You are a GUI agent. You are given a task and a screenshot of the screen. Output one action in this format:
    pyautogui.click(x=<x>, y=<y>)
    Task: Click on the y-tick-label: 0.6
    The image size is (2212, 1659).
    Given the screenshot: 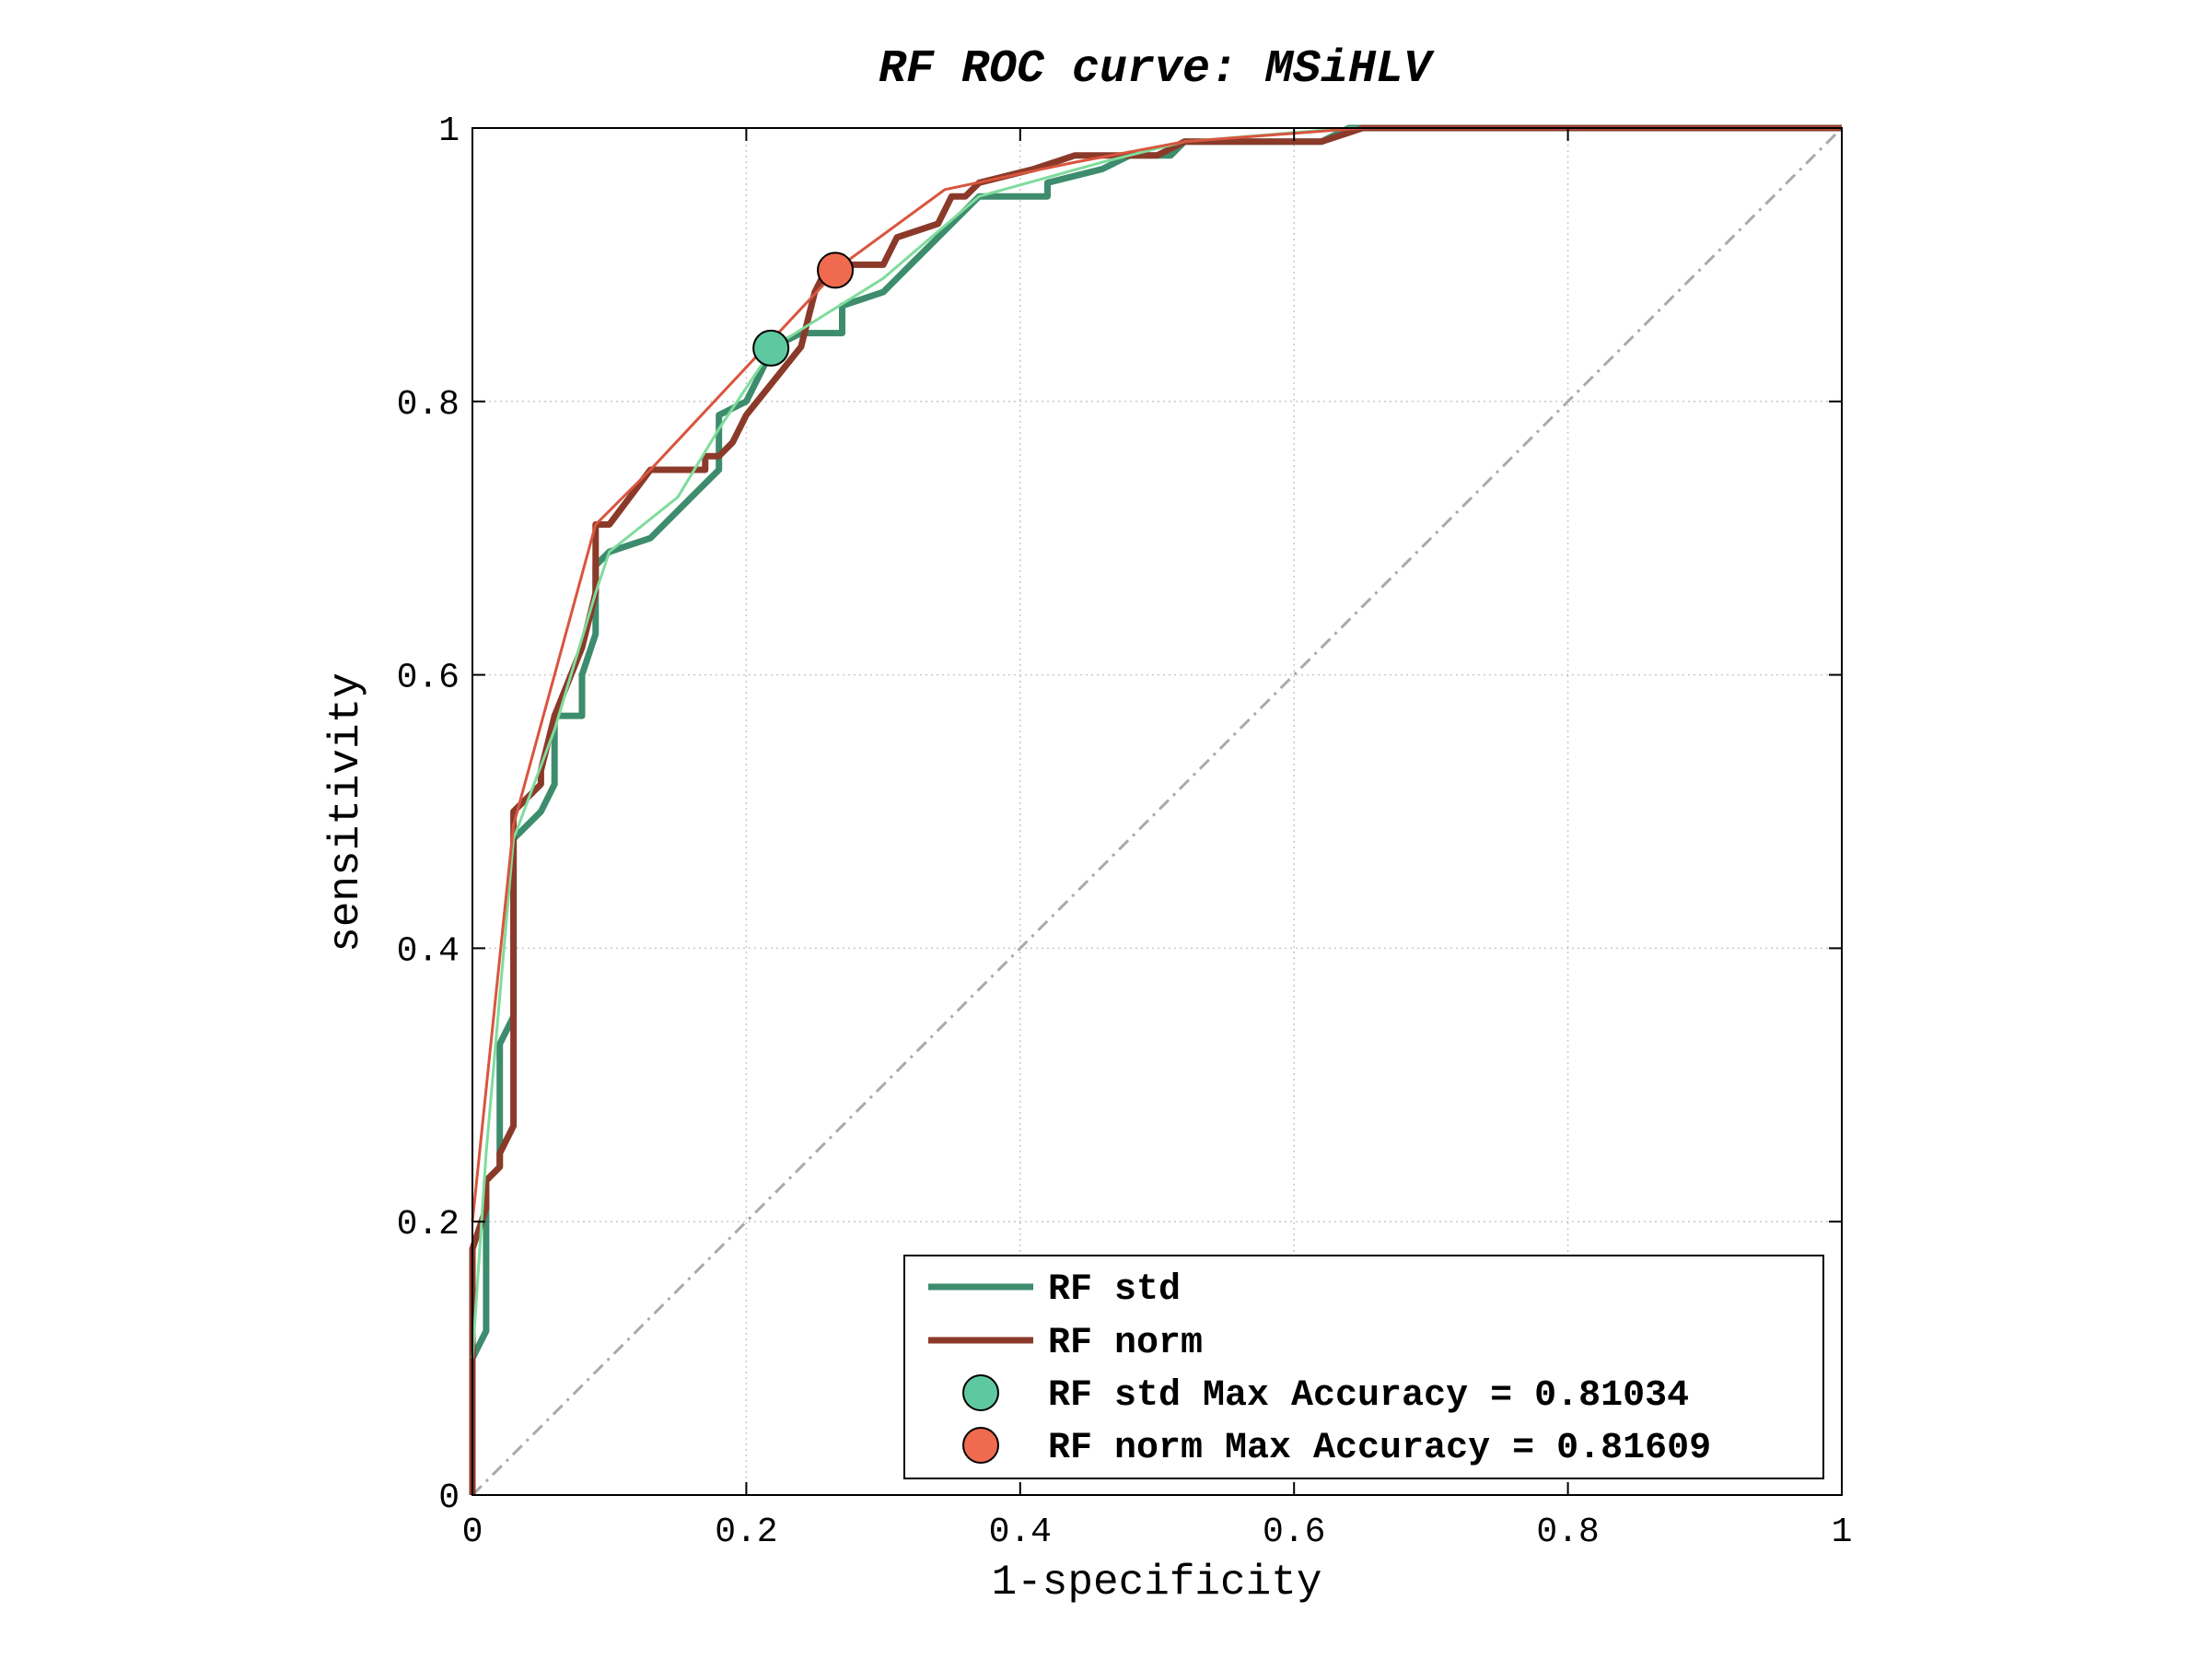 What is the action you would take?
    pyautogui.click(x=428, y=678)
    